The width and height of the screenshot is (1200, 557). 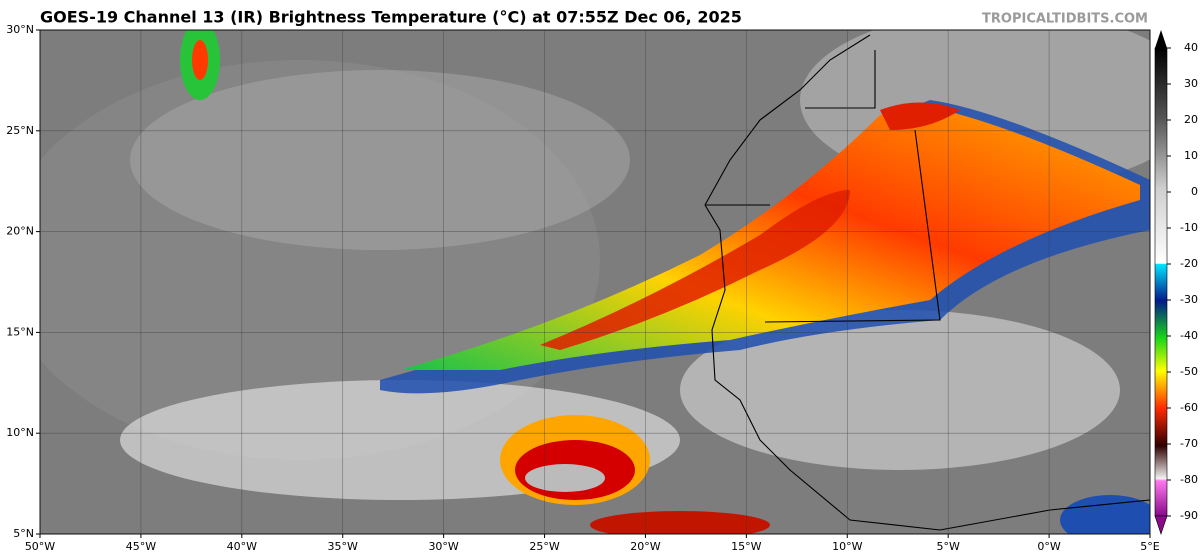 What do you see at coordinates (1189, 371) in the screenshot?
I see `colorbar-label: -50` at bounding box center [1189, 371].